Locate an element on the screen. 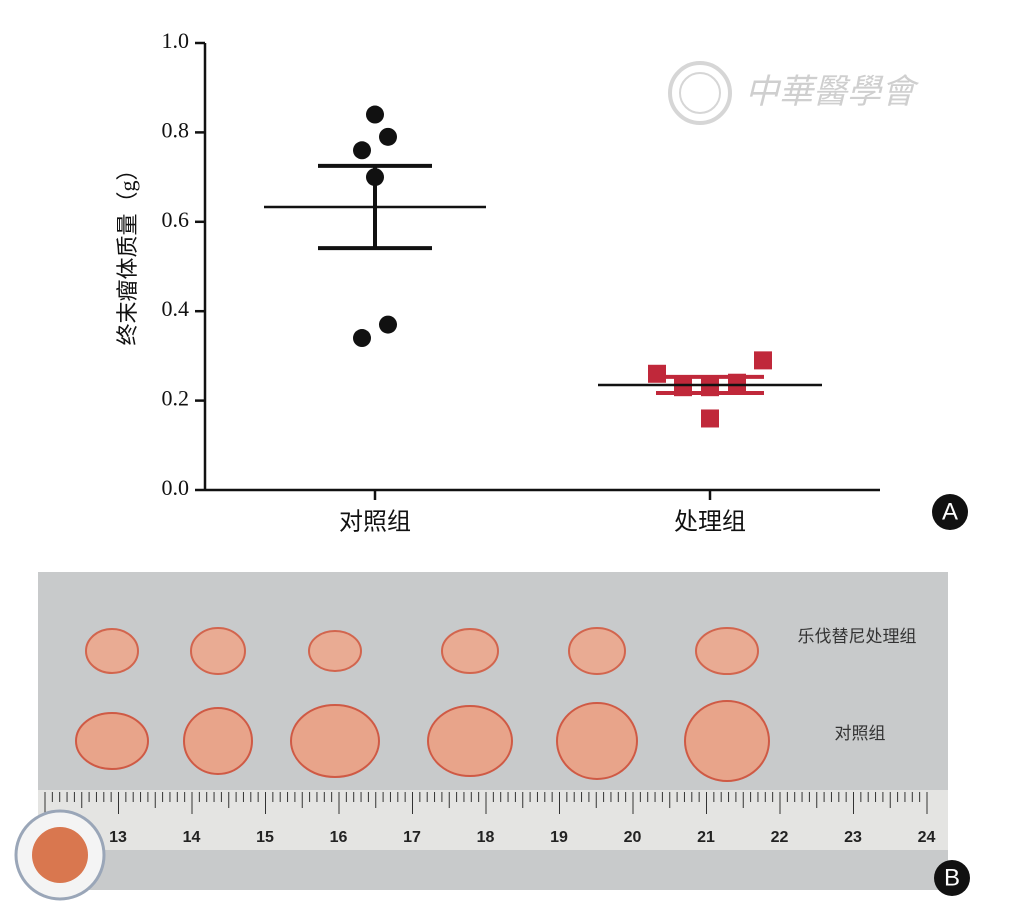 This screenshot has width=1009, height=913. ruler-label: 21 is located at coordinates (706, 837).